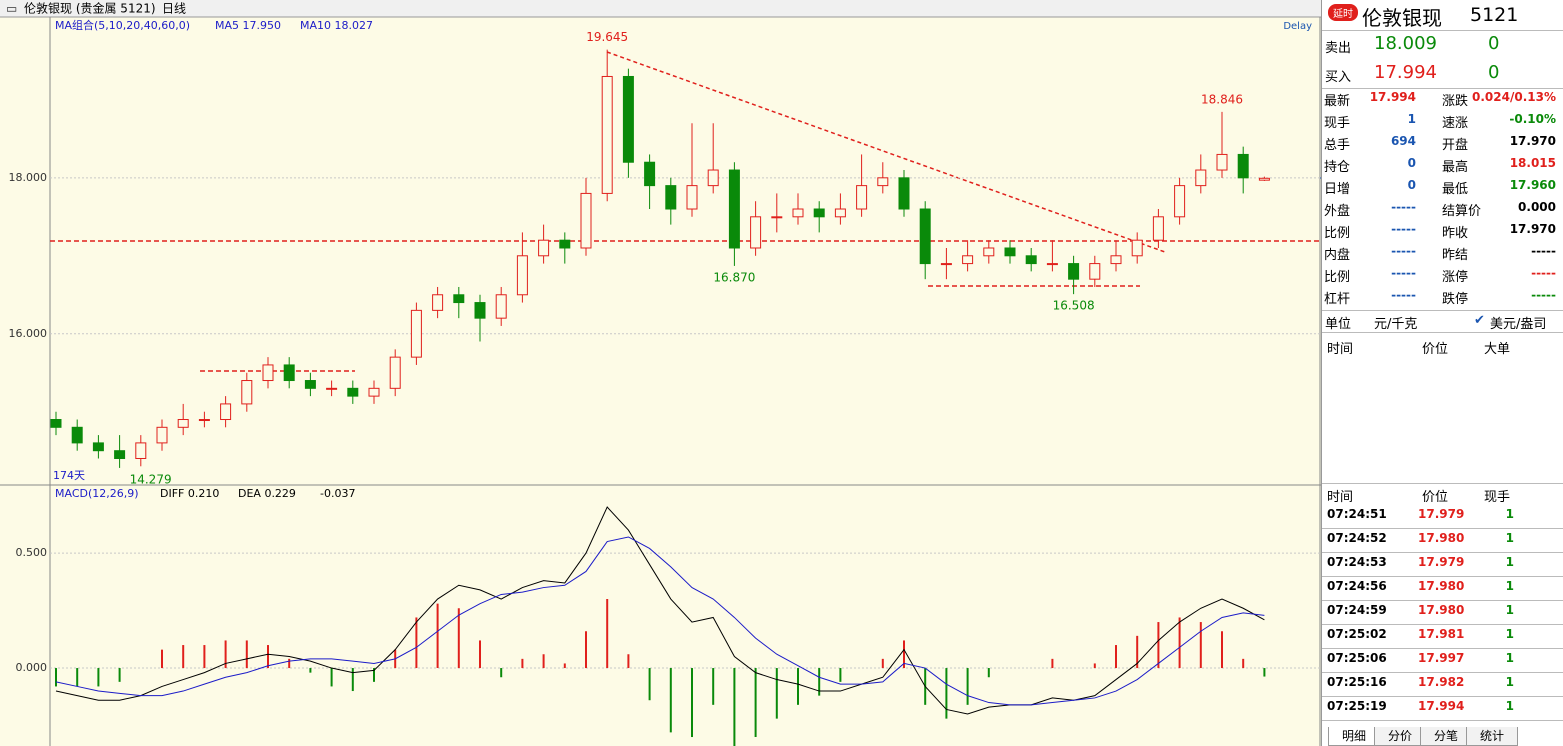  Describe the element at coordinates (607, 37) in the screenshot. I see `annotation: 19.645` at that location.